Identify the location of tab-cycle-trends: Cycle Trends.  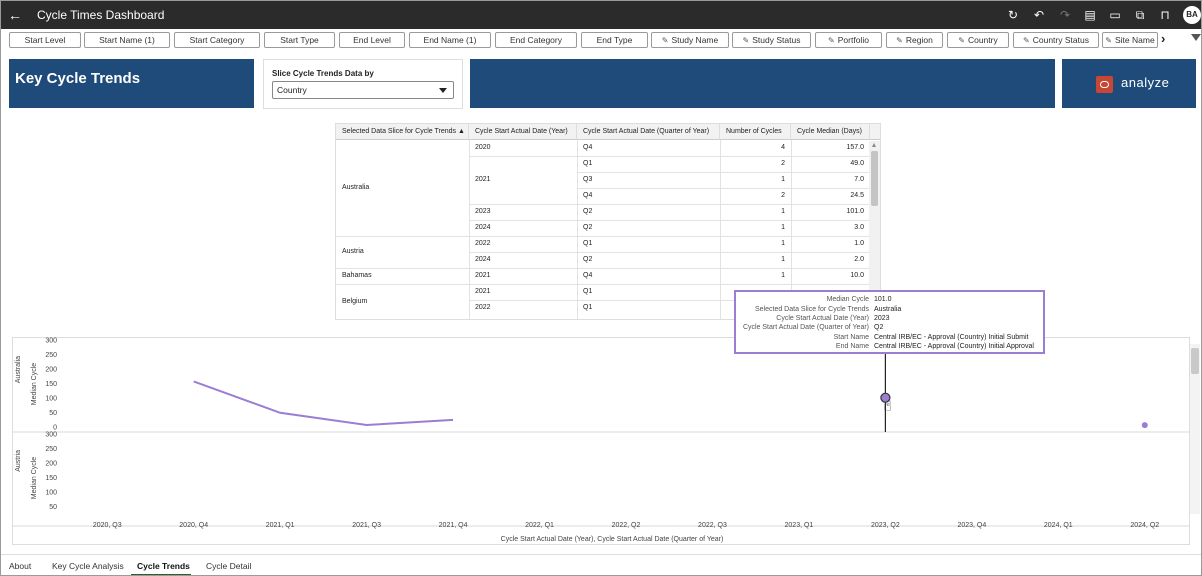
(163, 566).